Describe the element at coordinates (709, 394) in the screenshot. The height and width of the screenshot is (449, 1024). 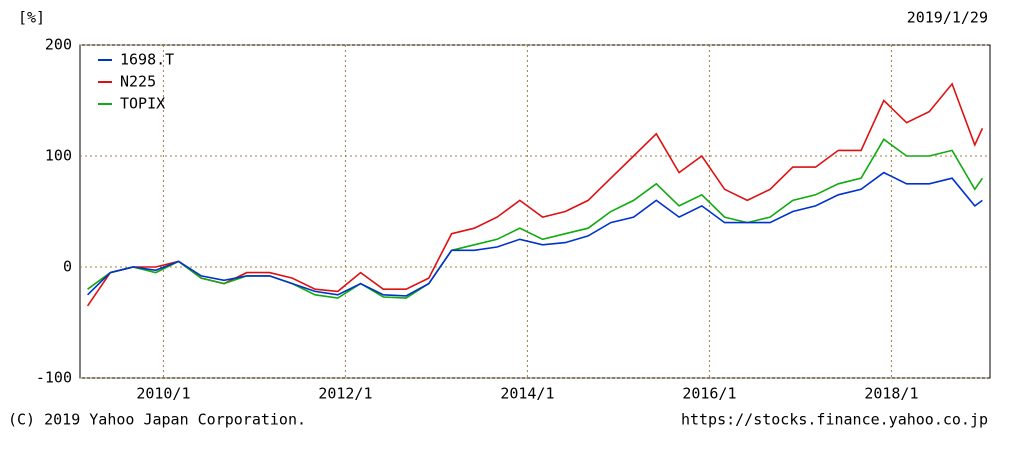
I see `x-tick-label: 2016/1` at that location.